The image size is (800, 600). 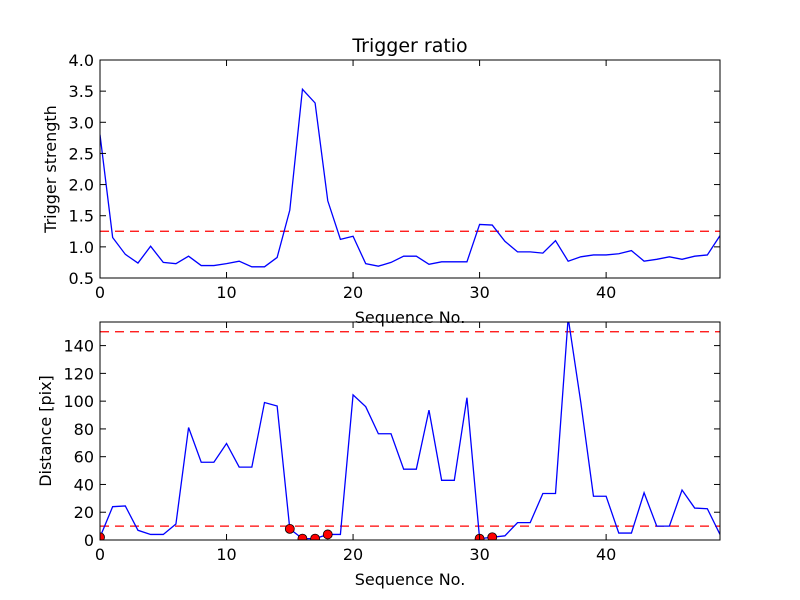 I want to click on chart-title: Trigger ratio, so click(x=409, y=46).